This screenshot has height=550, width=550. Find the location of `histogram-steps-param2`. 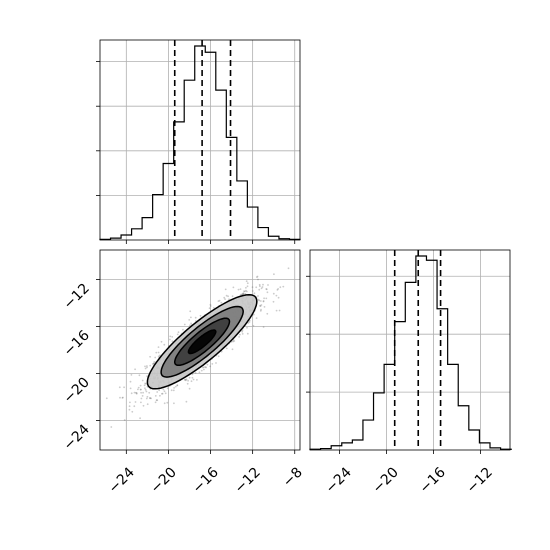

histogram-steps-param2 is located at coordinates (410, 352).